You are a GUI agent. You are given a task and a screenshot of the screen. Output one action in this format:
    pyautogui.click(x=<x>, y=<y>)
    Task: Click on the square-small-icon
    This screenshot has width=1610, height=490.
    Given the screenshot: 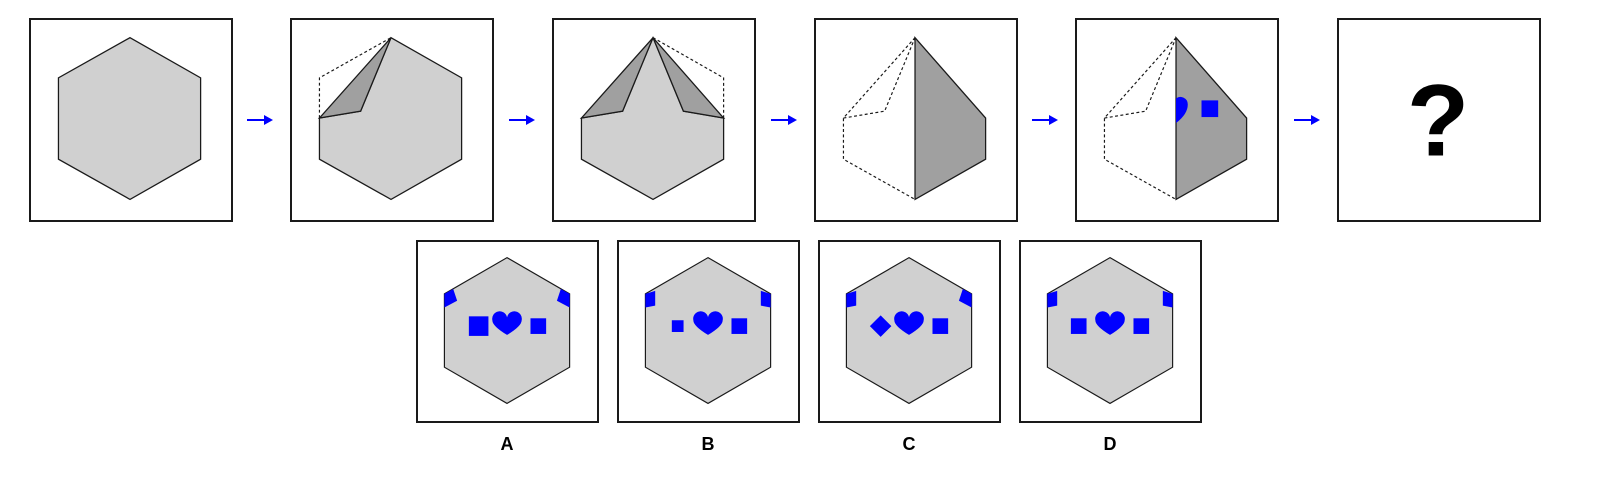 What is the action you would take?
    pyautogui.click(x=677, y=326)
    